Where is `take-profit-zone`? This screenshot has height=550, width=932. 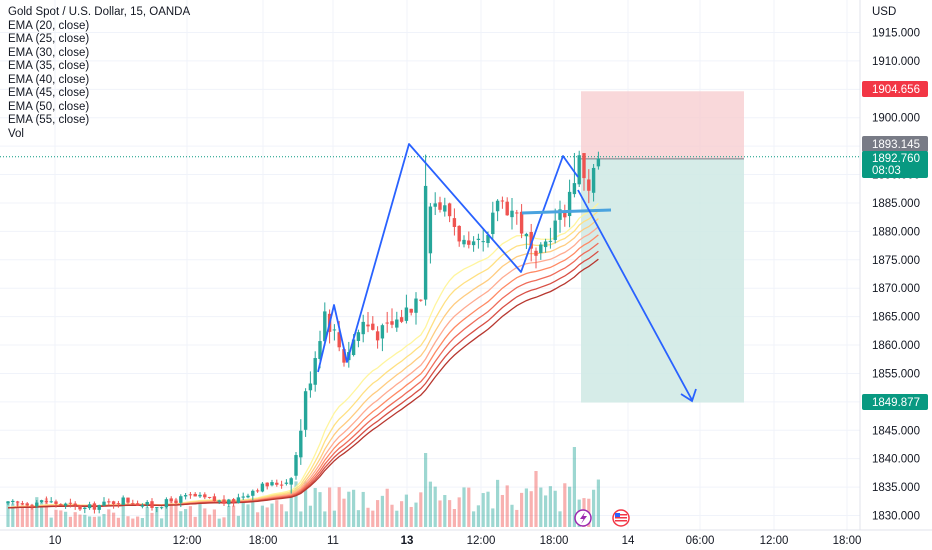
take-profit-zone is located at coordinates (662, 280).